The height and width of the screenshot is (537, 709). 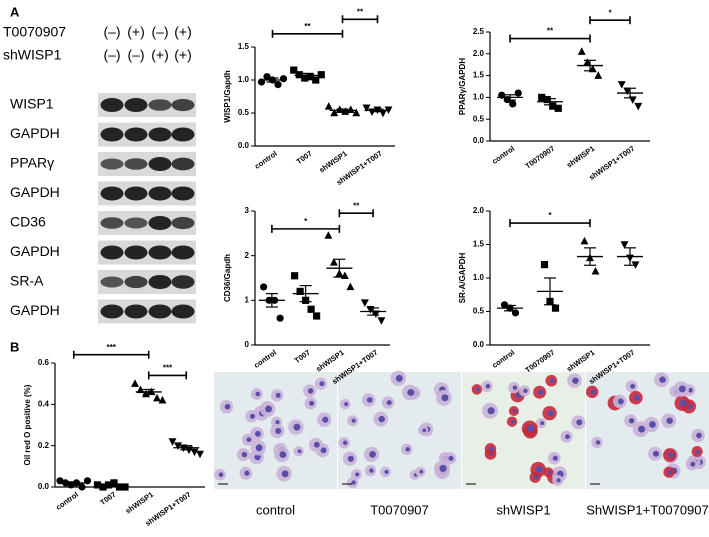 What do you see at coordinates (479, 210) in the screenshot?
I see `y-tick-label: 2.0` at bounding box center [479, 210].